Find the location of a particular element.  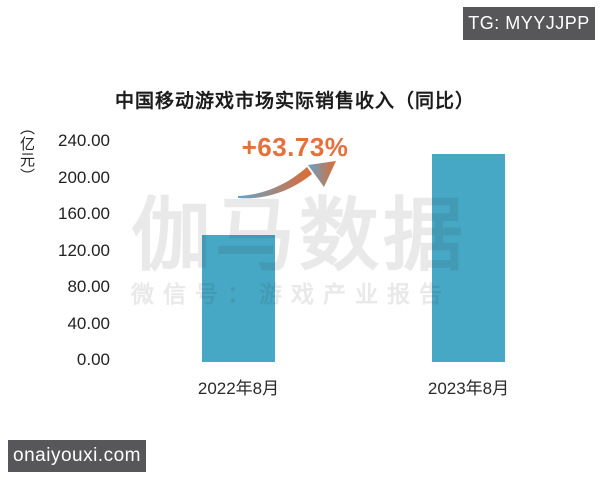

site-watermark-label: onaiyouxi.com is located at coordinates (77, 455).